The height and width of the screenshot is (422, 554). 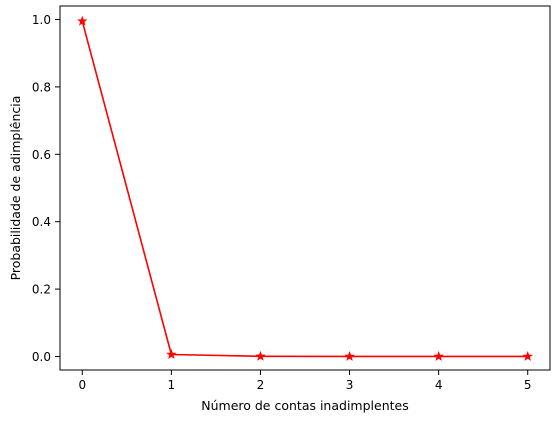 I want to click on y-tick-label: 1.0, so click(x=41, y=20).